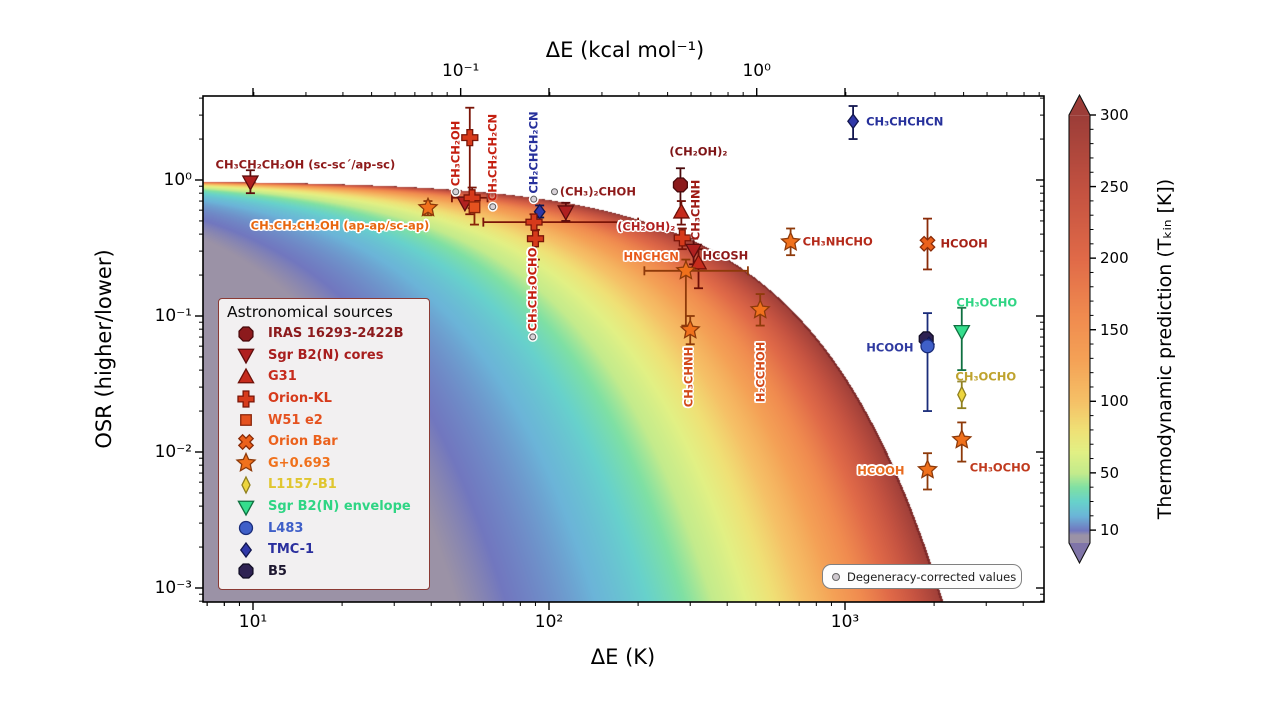  I want to click on legend-entry-label: W51 e2, so click(295, 420).